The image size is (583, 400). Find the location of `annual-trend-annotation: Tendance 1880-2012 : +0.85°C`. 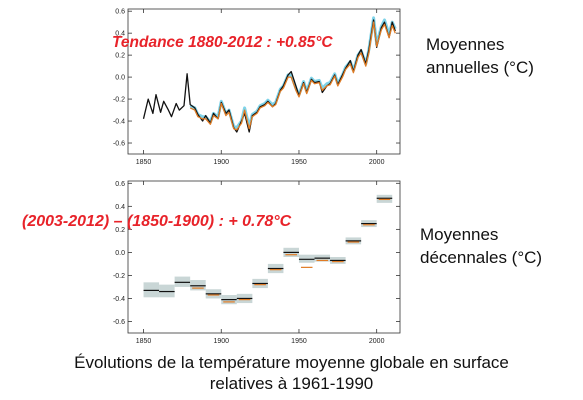

annual-trend-annotation: Tendance 1880-2012 : +0.85°C is located at coordinates (222, 42).